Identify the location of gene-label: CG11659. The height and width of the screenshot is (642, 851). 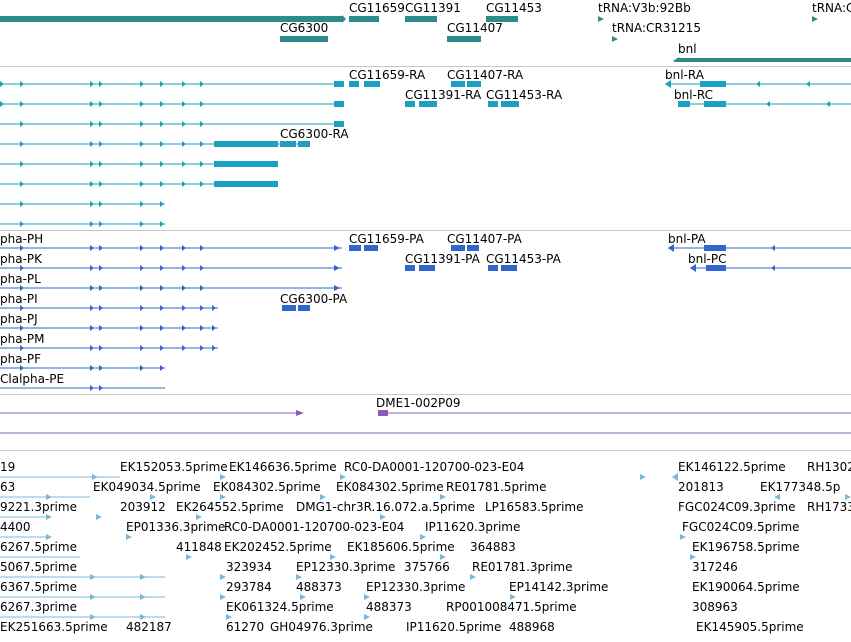
(377, 8).